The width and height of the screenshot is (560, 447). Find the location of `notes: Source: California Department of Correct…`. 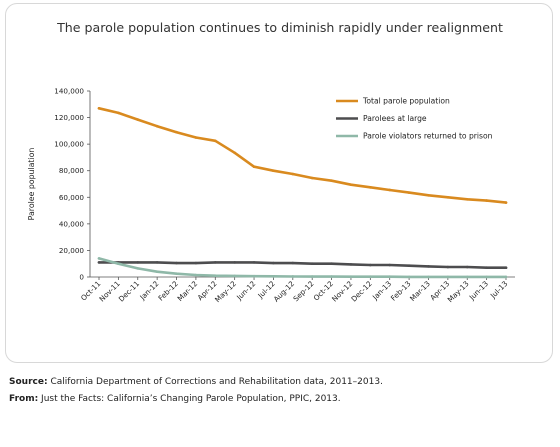

notes: Source: California Department of Correct… is located at coordinates (196, 391).